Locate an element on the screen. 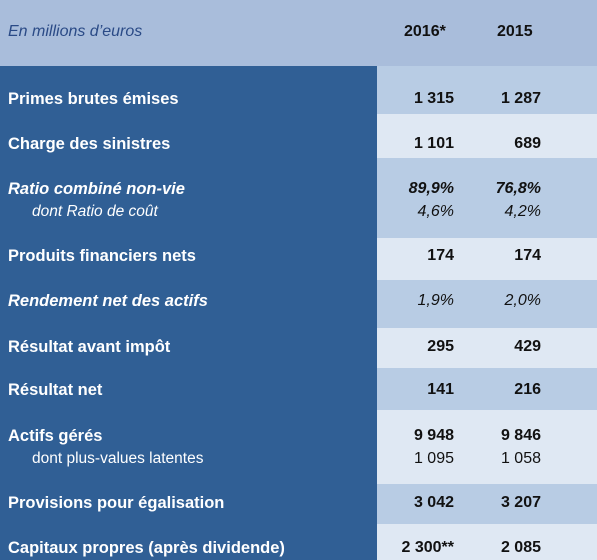 The height and width of the screenshot is (560, 597). value-2015: 1 287 is located at coordinates (520, 98).